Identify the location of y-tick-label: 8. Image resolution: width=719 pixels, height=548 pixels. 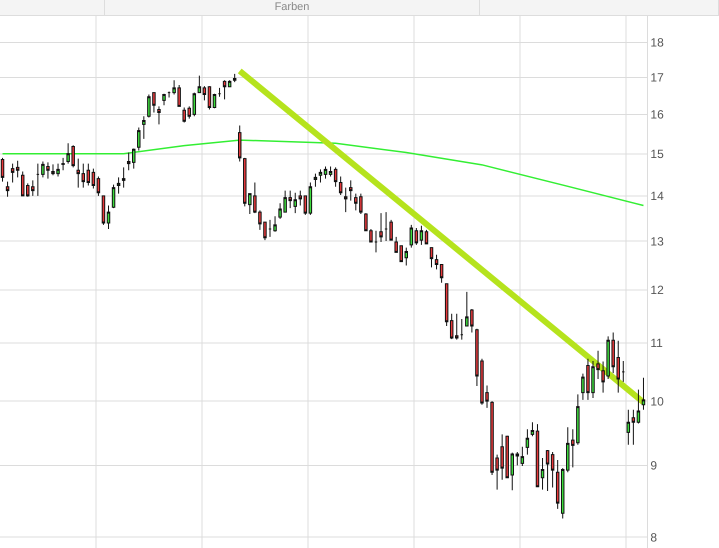
(654, 537).